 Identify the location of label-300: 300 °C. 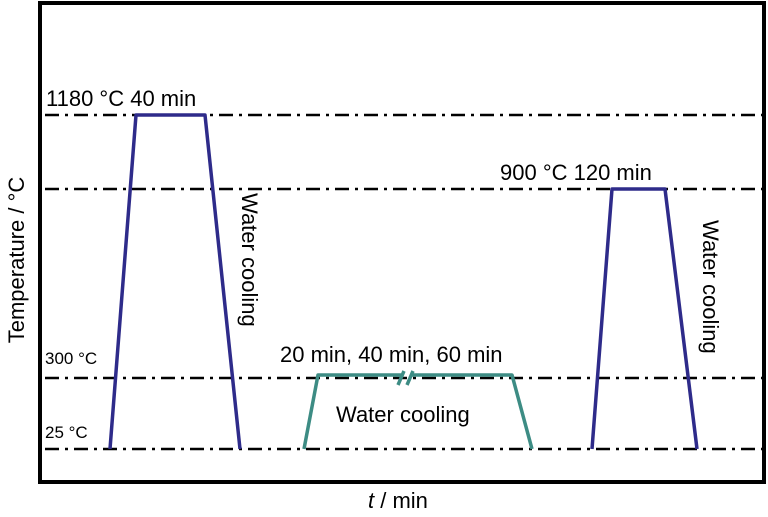
(71, 358).